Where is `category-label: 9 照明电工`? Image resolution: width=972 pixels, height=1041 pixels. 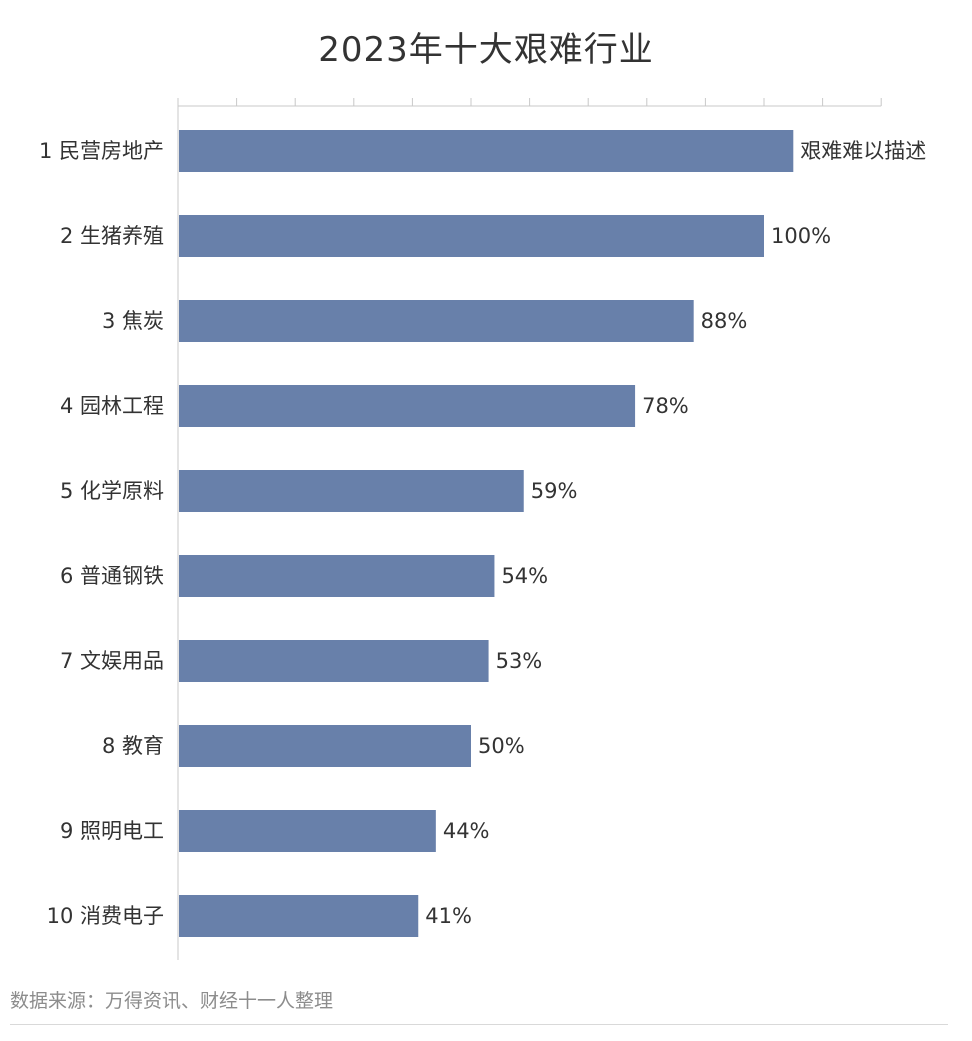 category-label: 9 照明电工 is located at coordinates (112, 831).